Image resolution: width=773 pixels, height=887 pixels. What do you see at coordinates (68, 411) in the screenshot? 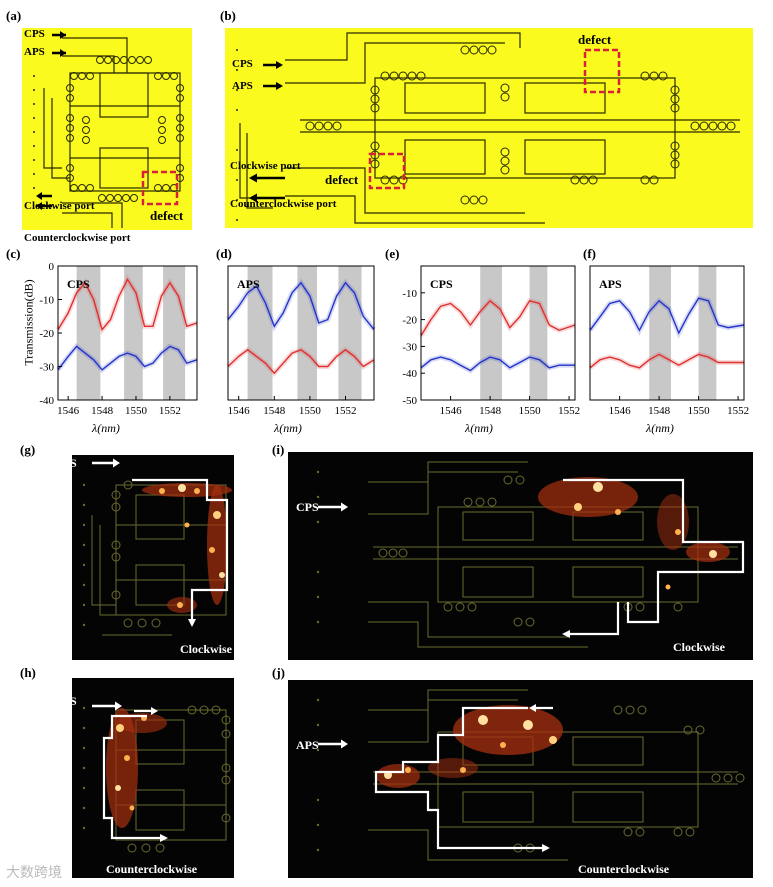
I see `x-tick-label-c-0: 1546` at bounding box center [68, 411].